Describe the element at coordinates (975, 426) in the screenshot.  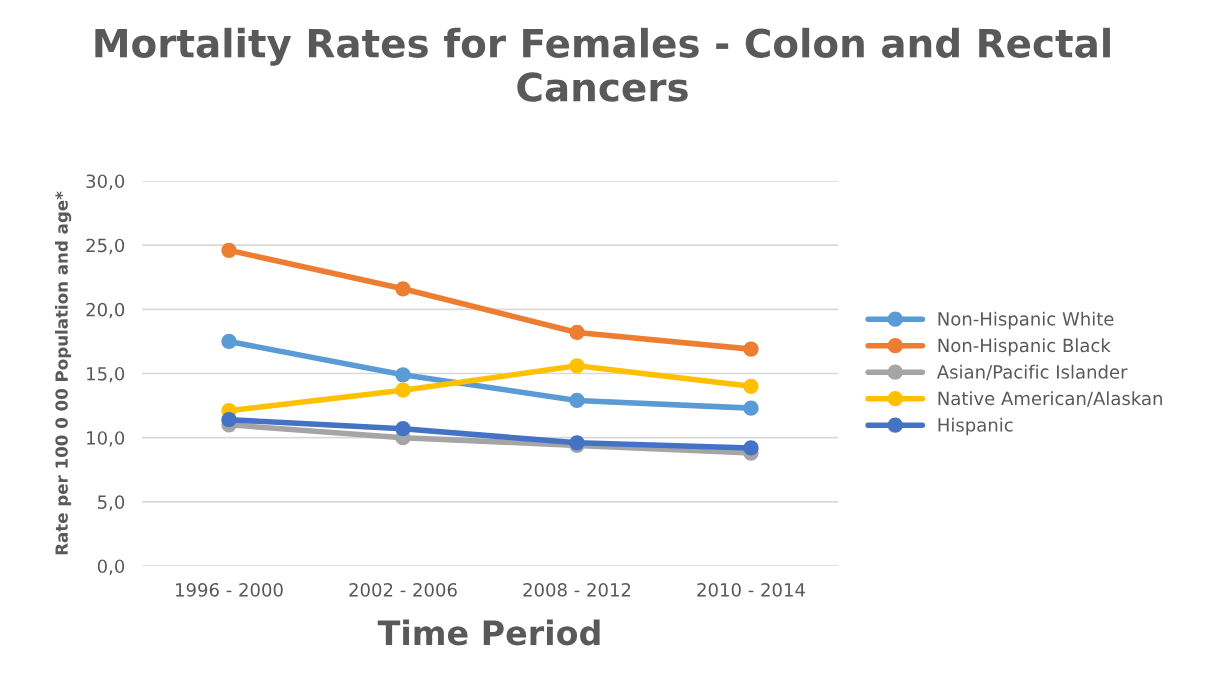
I see `legend-label: Hispanic` at that location.